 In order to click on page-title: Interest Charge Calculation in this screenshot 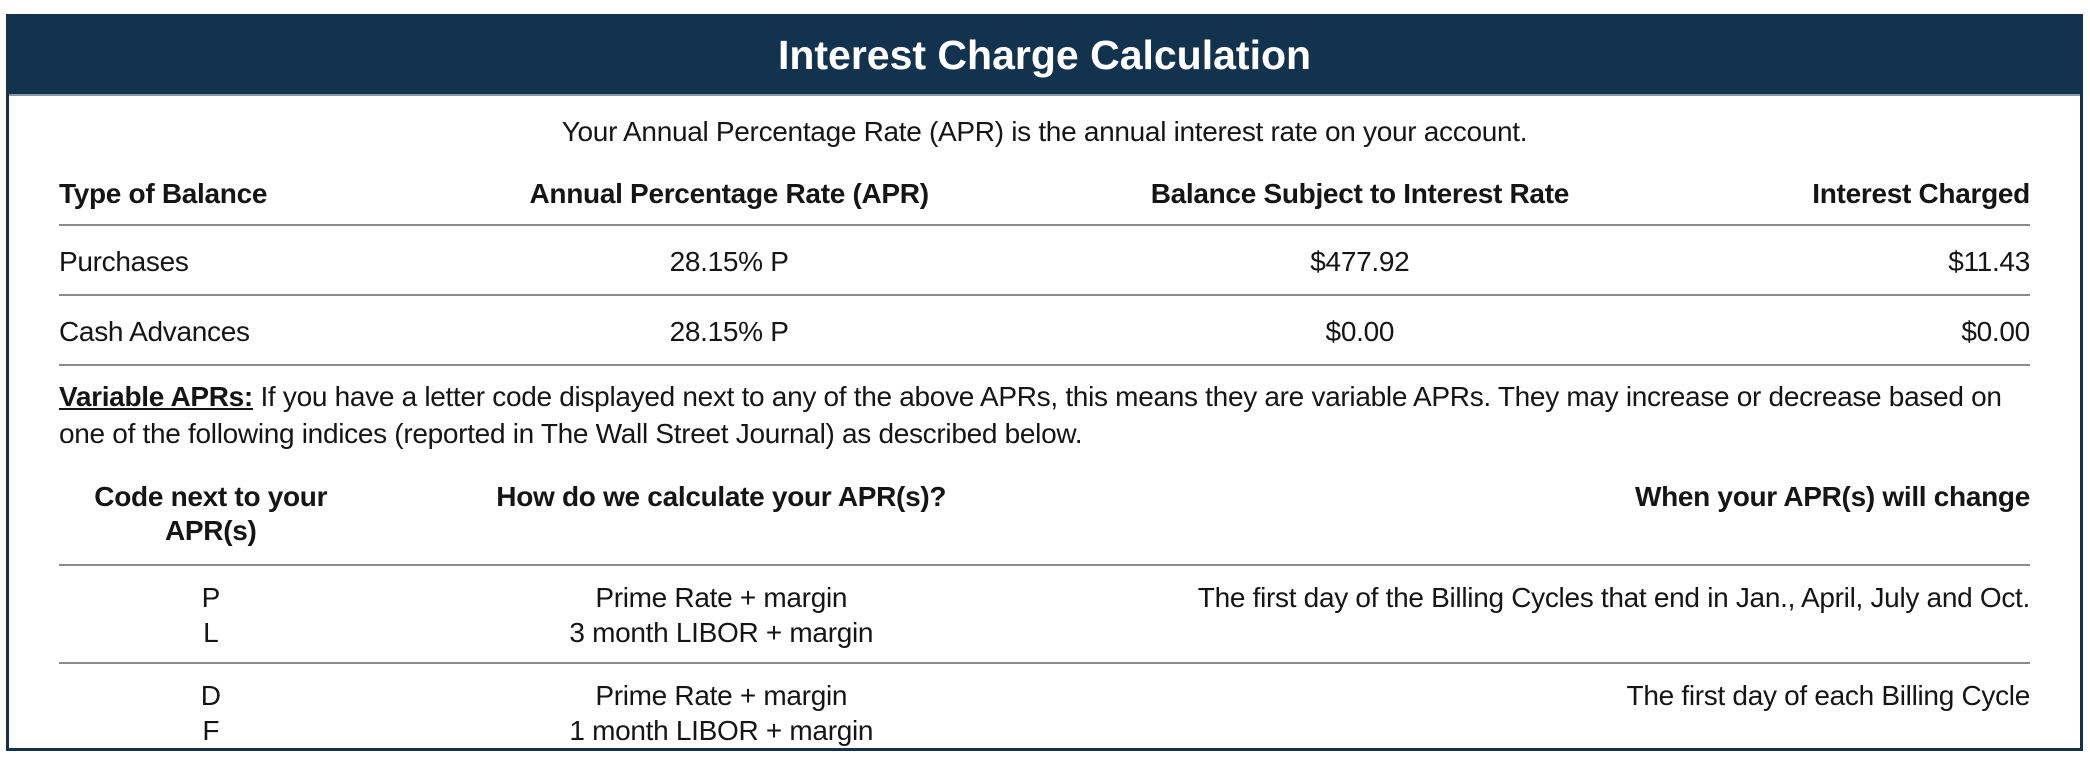, I will do `click(1044, 55)`.